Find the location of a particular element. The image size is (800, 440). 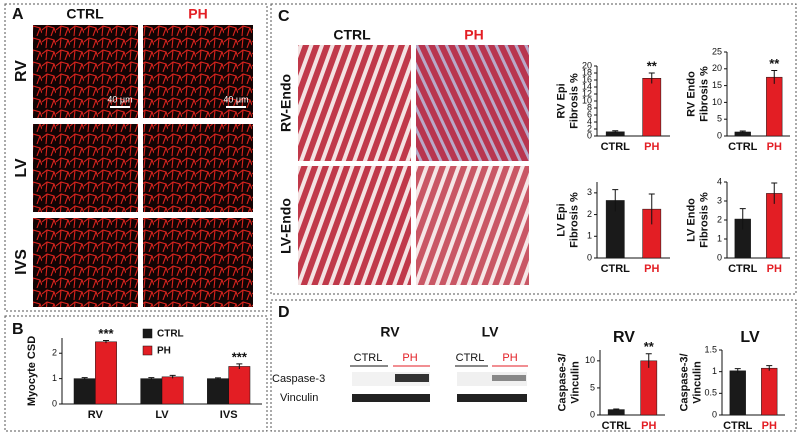

y-axis-label: RV Epi is located at coordinates (561, 100).